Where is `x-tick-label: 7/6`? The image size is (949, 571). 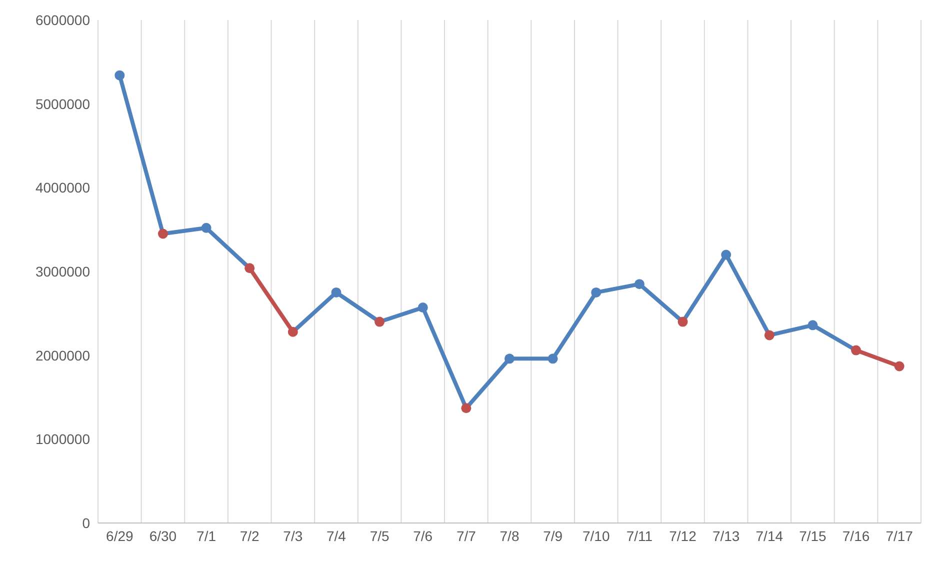 x-tick-label: 7/6 is located at coordinates (423, 536).